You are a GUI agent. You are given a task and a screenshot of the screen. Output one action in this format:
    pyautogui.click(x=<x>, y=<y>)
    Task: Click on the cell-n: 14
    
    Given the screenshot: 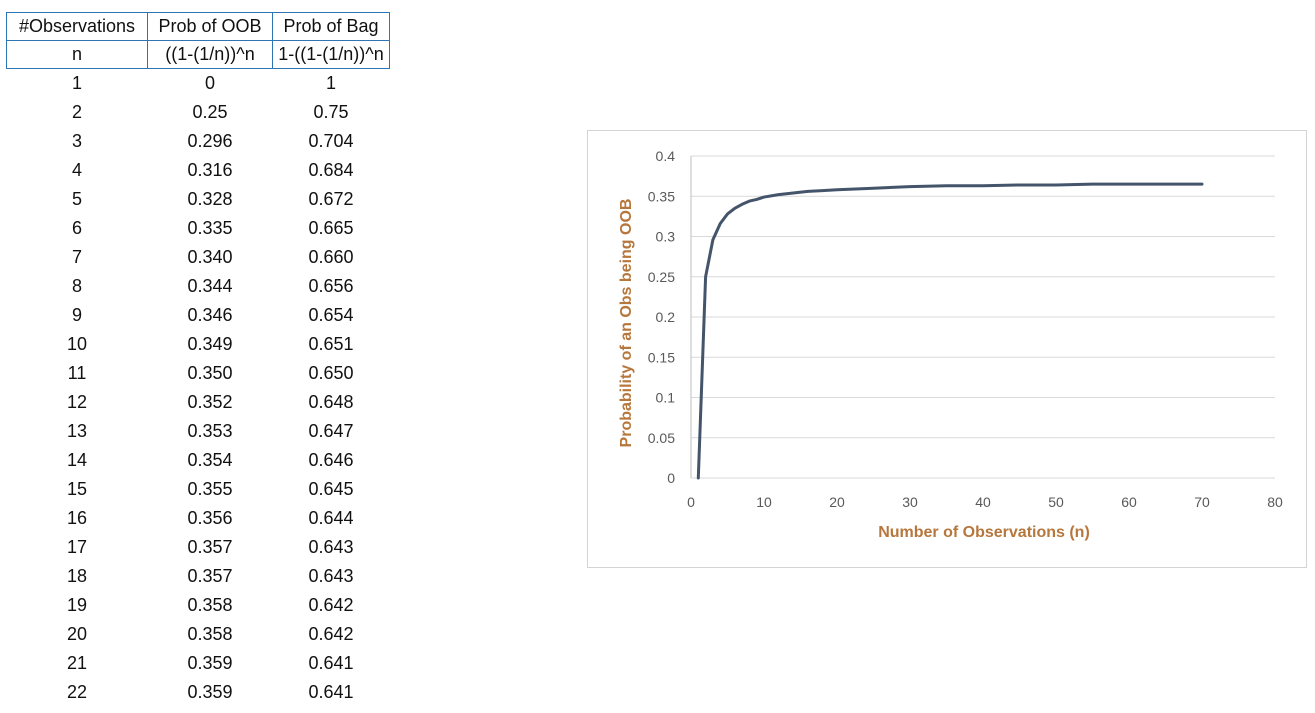 What is the action you would take?
    pyautogui.click(x=77, y=460)
    